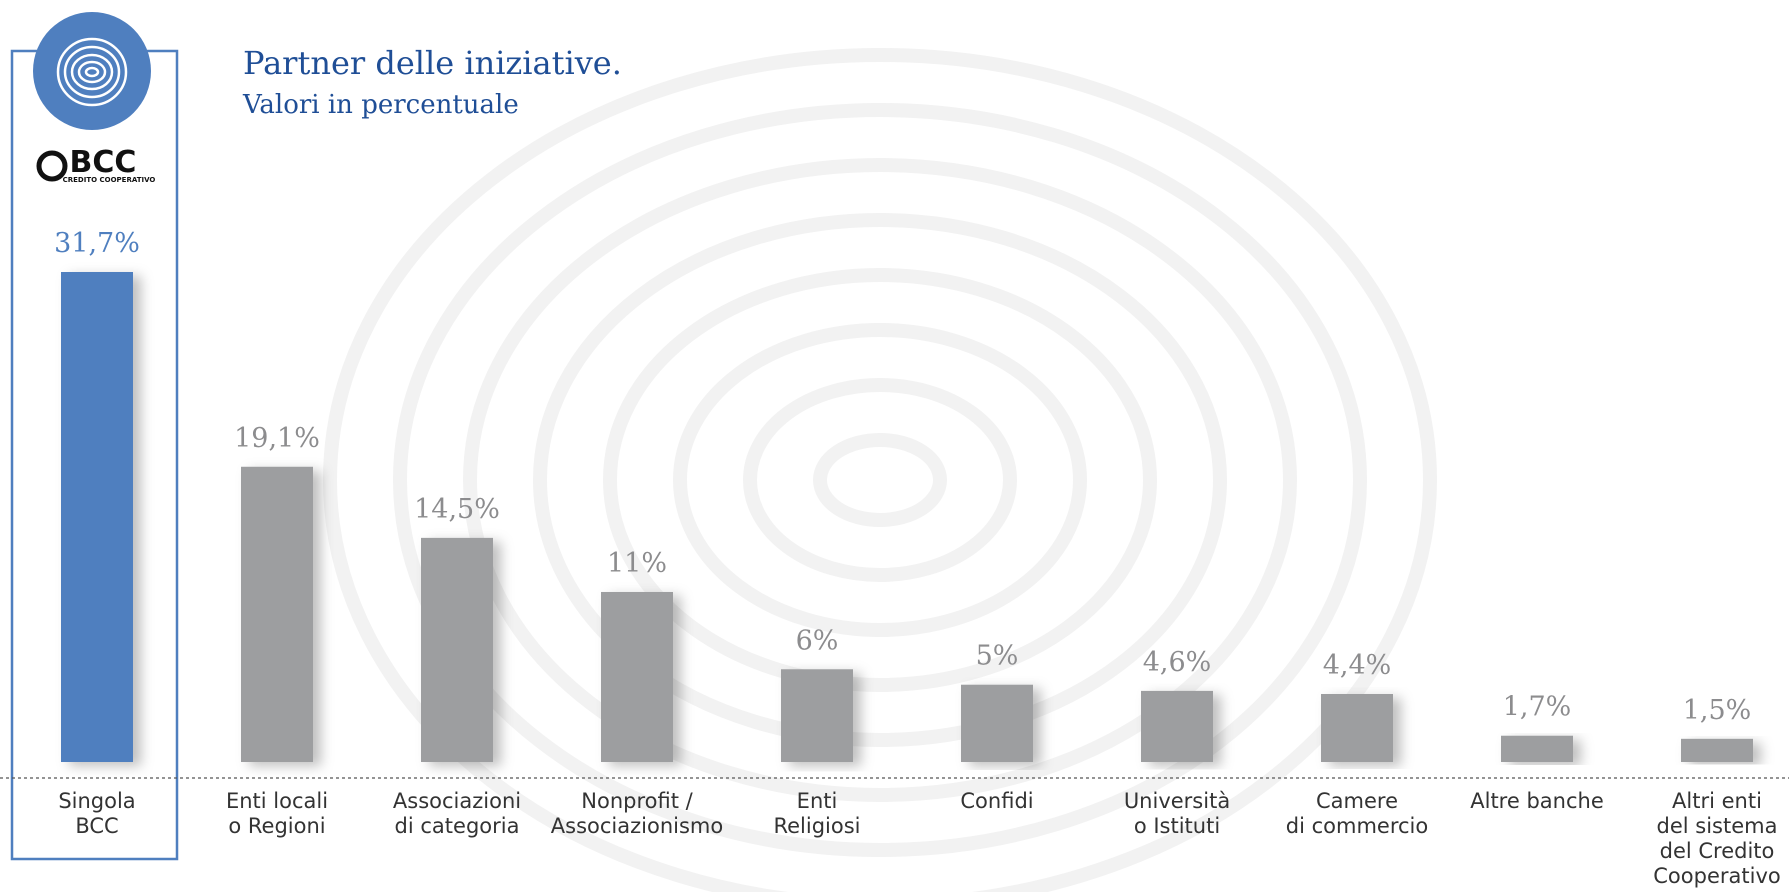  Describe the element at coordinates (817, 640) in the screenshot. I see `value-label: 6%` at that location.